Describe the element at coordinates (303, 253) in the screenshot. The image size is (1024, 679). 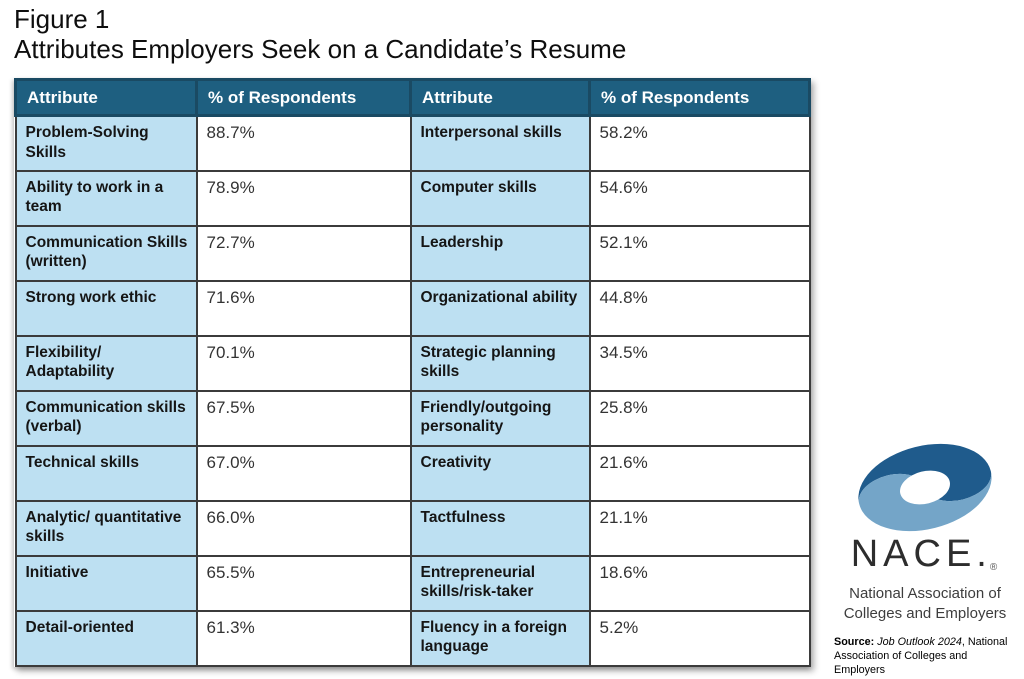
I see `percent-cell: 72.7%` at that location.